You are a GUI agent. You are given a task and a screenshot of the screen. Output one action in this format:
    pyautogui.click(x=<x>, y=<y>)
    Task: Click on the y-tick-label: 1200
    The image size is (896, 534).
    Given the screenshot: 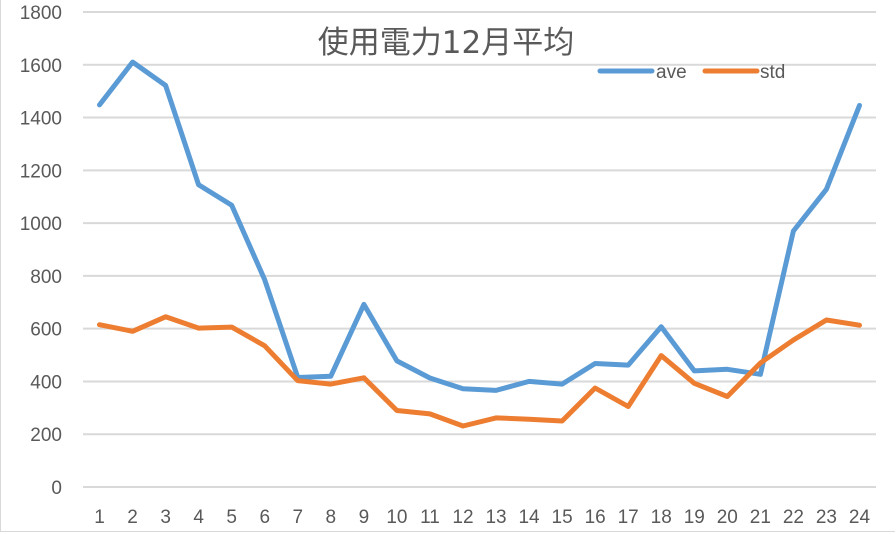 What is the action you would take?
    pyautogui.click(x=41, y=171)
    